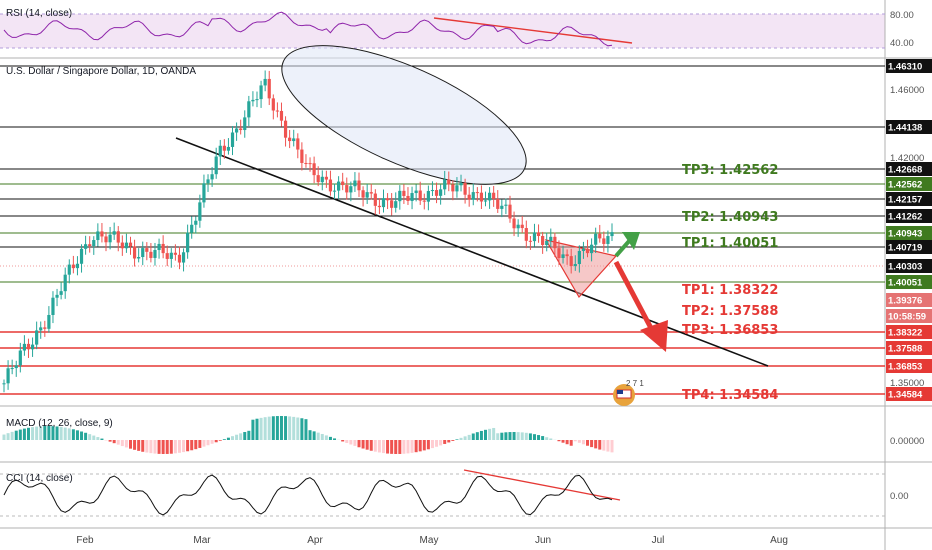  What do you see at coordinates (39, 13) in the screenshot?
I see `rsi-title: RSI (14, close)` at bounding box center [39, 13].